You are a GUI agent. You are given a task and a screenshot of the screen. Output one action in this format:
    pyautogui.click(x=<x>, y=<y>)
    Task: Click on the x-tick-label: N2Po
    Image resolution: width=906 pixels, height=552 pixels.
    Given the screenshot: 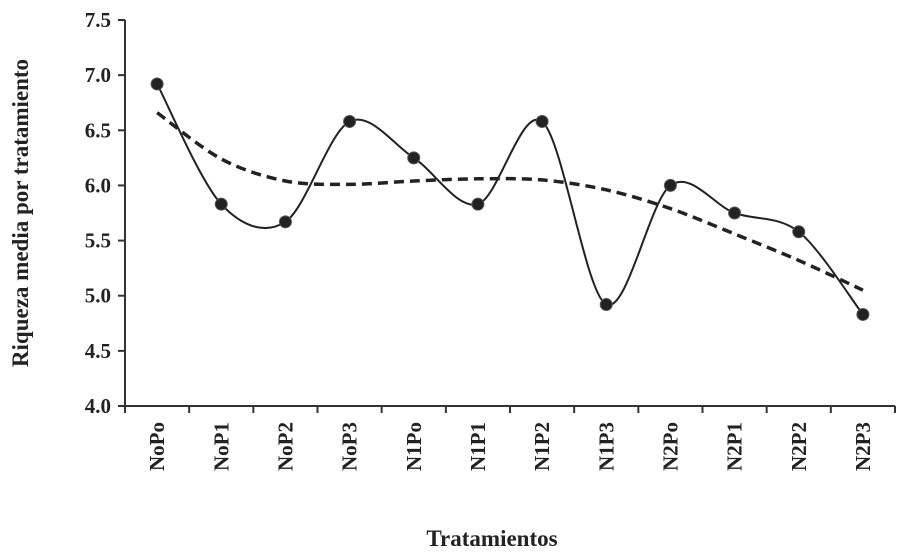 What is the action you would take?
    pyautogui.click(x=670, y=446)
    